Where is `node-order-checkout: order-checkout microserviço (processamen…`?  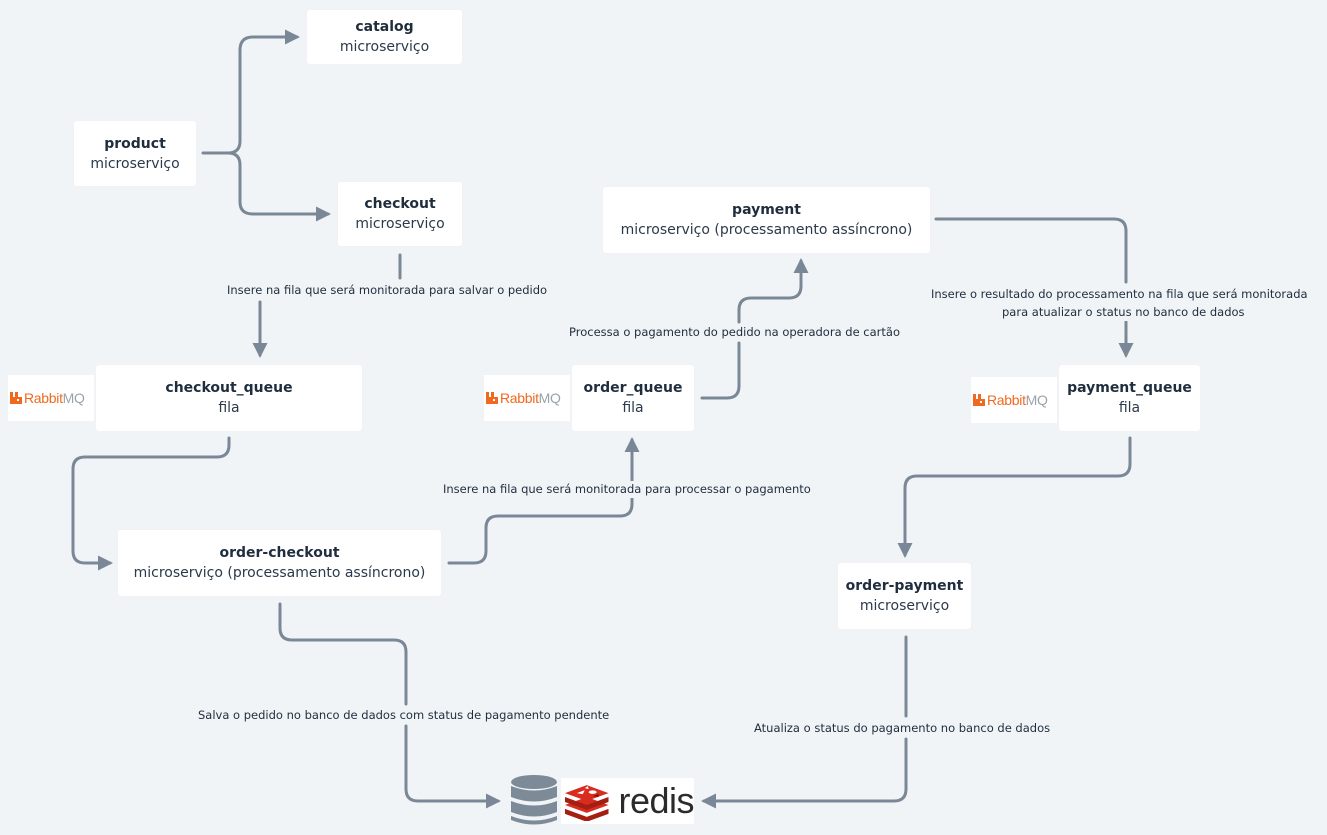 node-order-checkout: order-checkout microserviço (processamen… is located at coordinates (279, 563).